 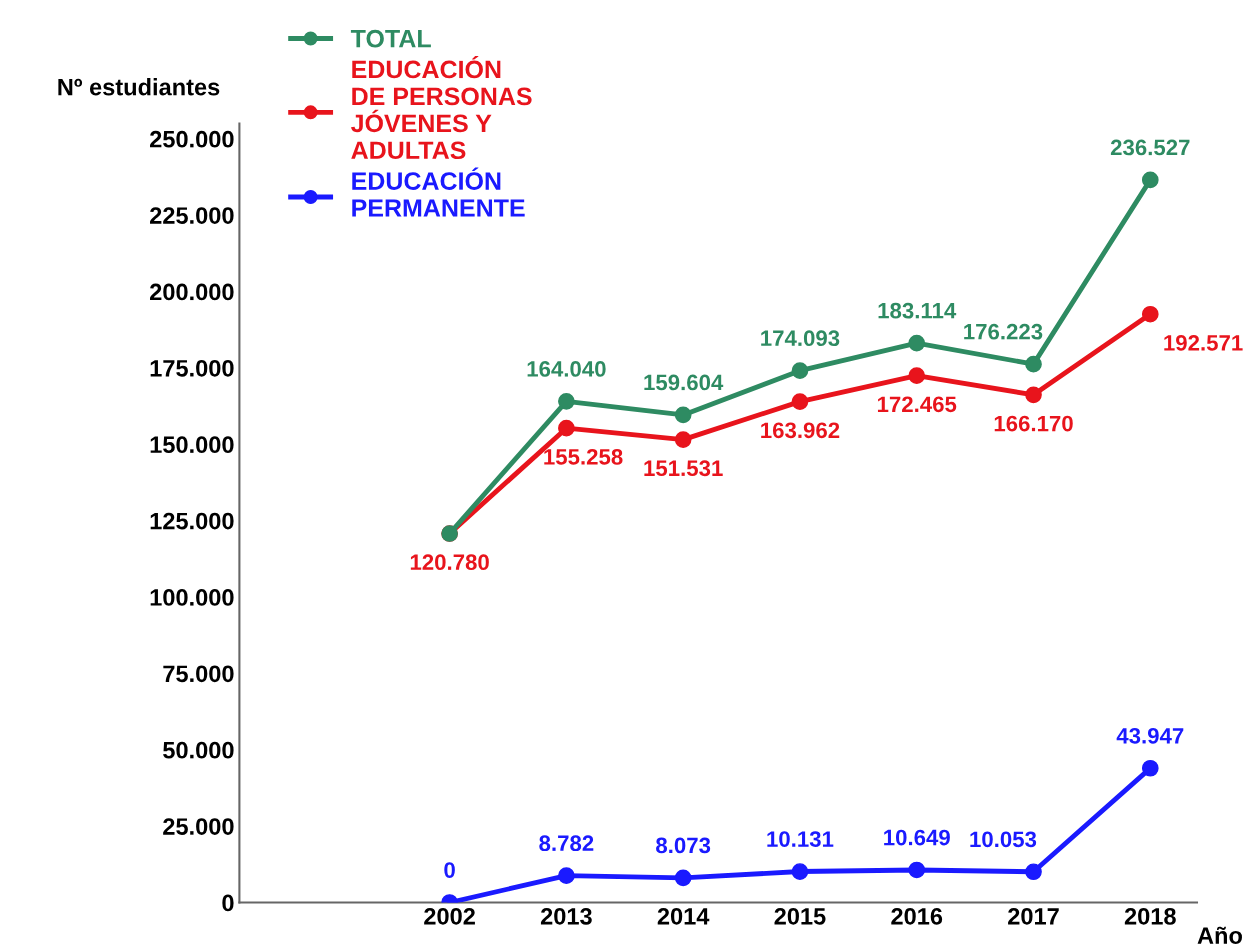 What do you see at coordinates (441, 107) in the screenshot?
I see `legend-label: EDUCACIÓN DE PERSONAS JÓVENES Y ADULTAS` at bounding box center [441, 107].